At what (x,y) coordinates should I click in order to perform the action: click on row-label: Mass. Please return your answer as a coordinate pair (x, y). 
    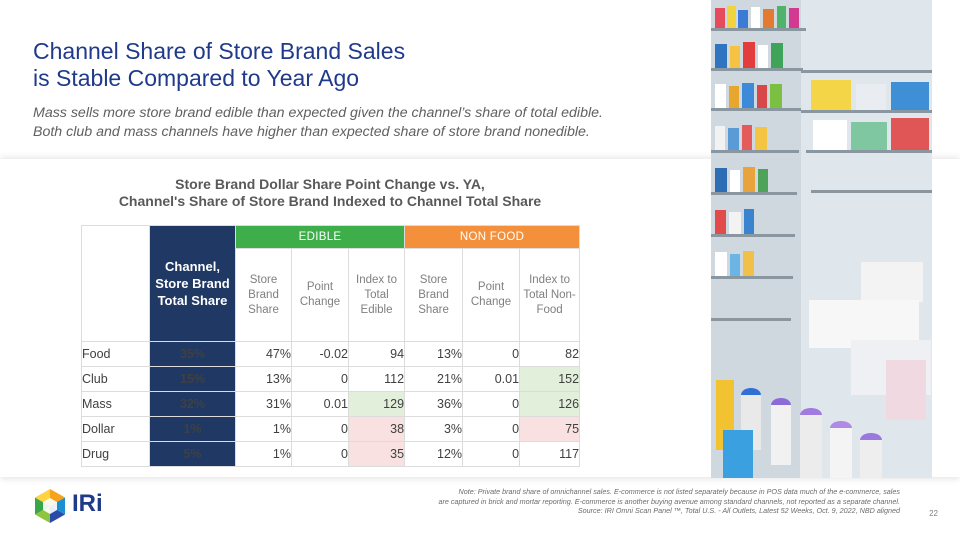
    Looking at the image, I should click on (115, 404).